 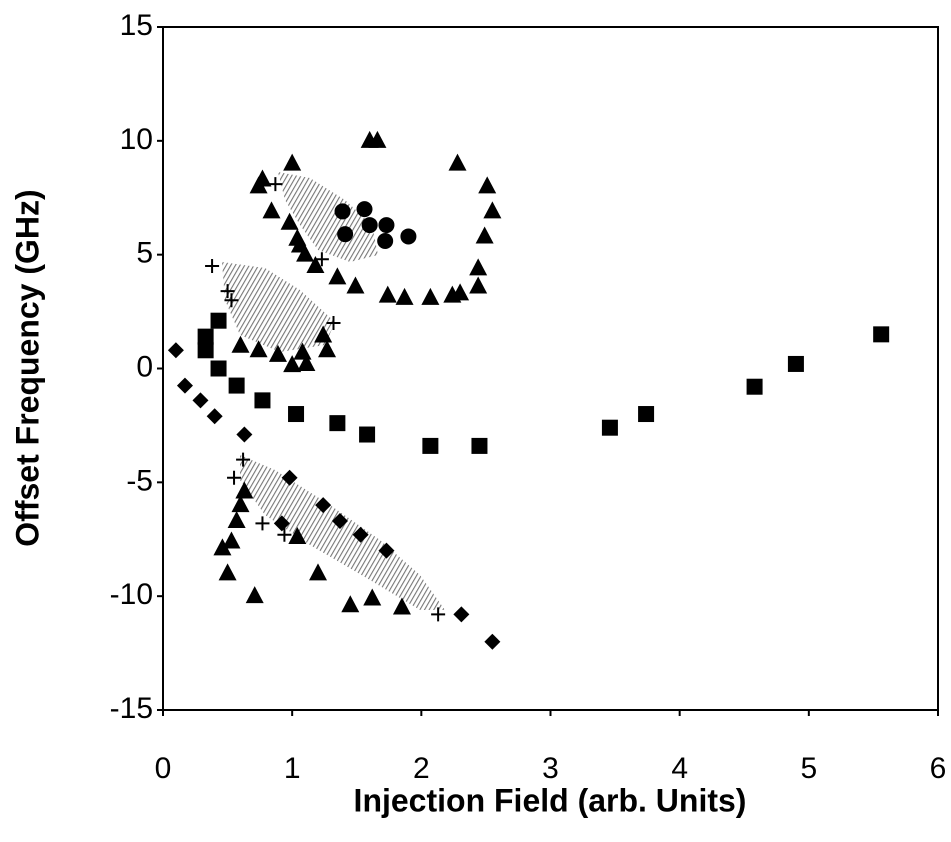 I want to click on x-tick-label: 0, so click(x=163, y=768).